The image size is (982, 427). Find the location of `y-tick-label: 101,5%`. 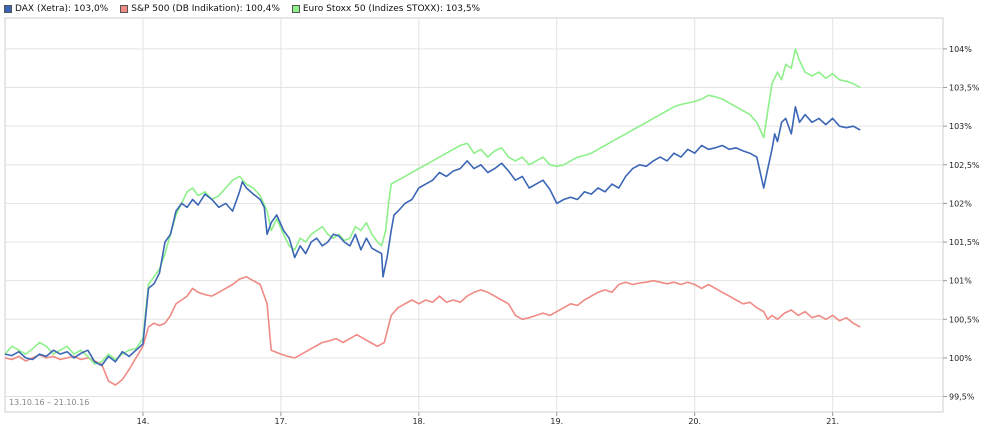

y-tick-label: 101,5% is located at coordinates (964, 242).